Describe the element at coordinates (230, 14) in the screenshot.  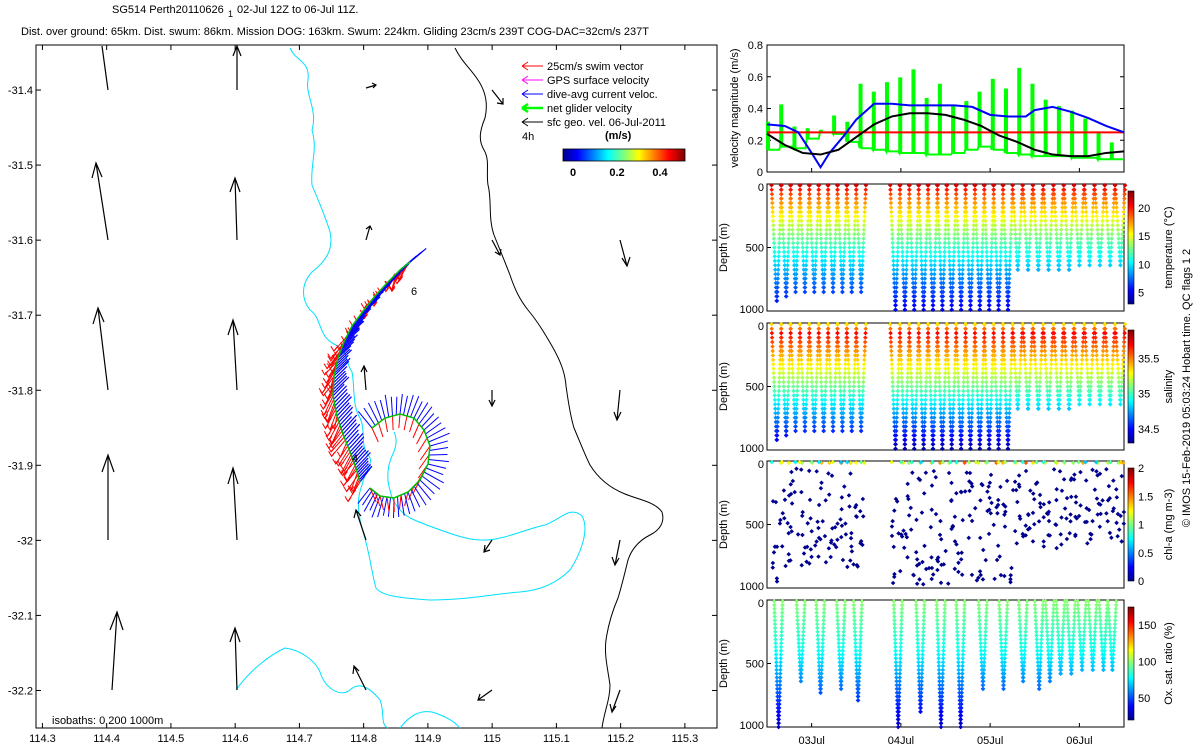
I see `header-subscript: 1` at that location.